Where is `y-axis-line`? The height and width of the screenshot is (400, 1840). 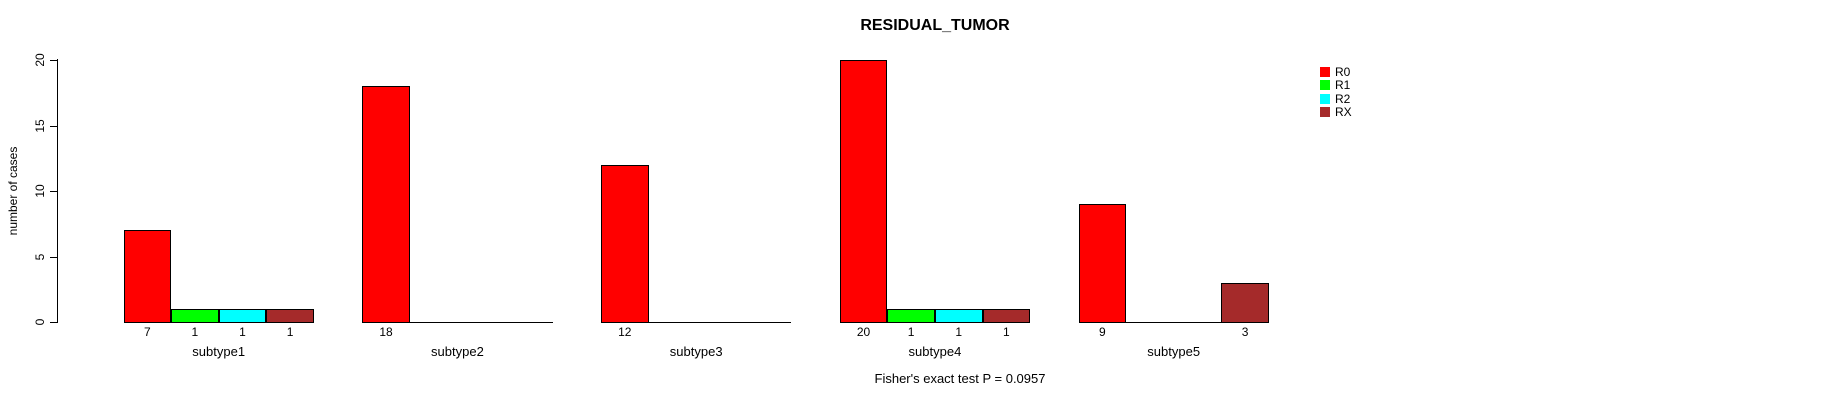
y-axis-line is located at coordinates (57, 191).